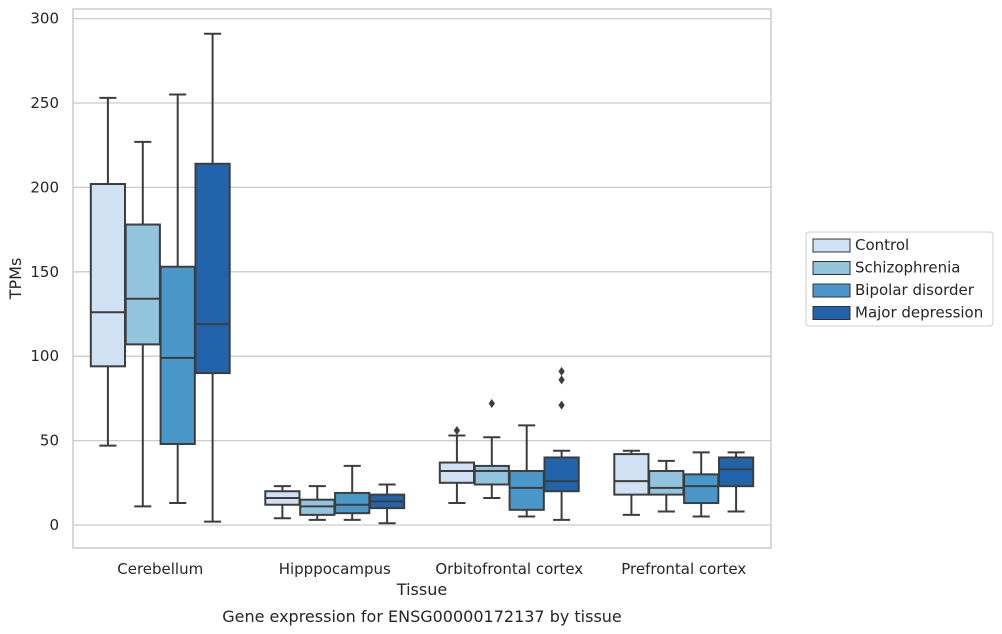 The width and height of the screenshot is (1002, 634). I want to click on legend-frame, so click(899, 279).